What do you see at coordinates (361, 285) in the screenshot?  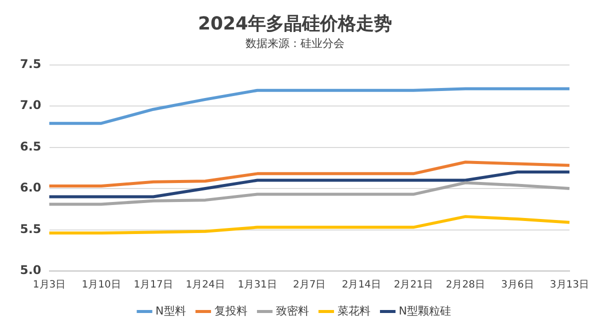 I see `x-tick-label: 2月14日` at bounding box center [361, 285].